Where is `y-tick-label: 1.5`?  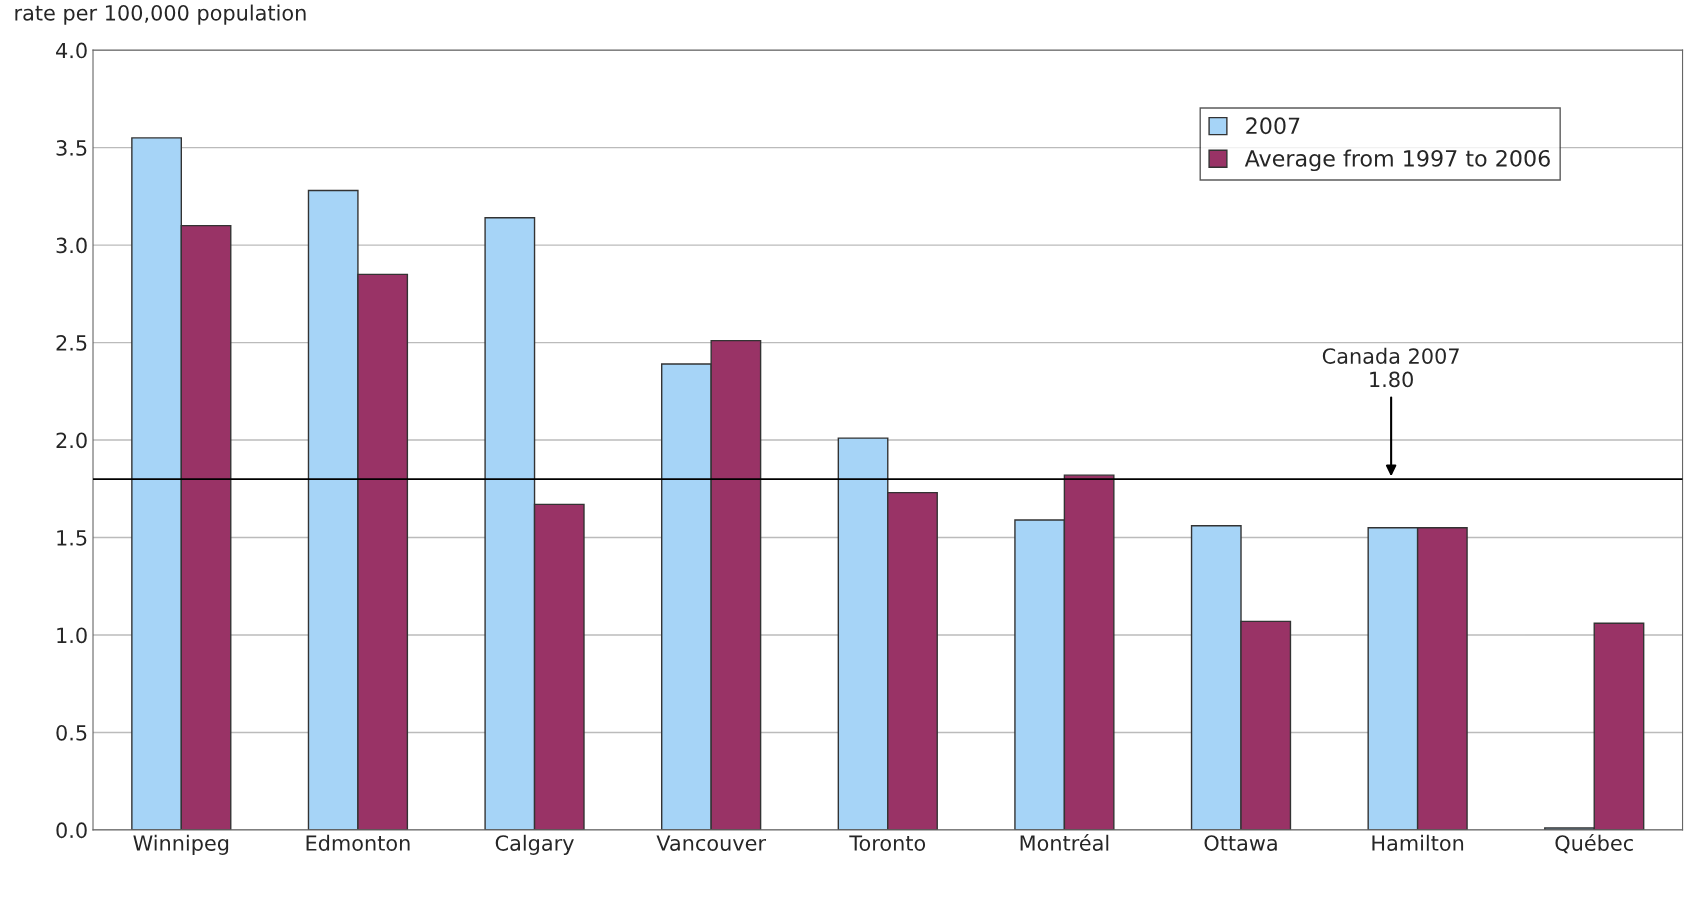 y-tick-label: 1.5 is located at coordinates (72, 538).